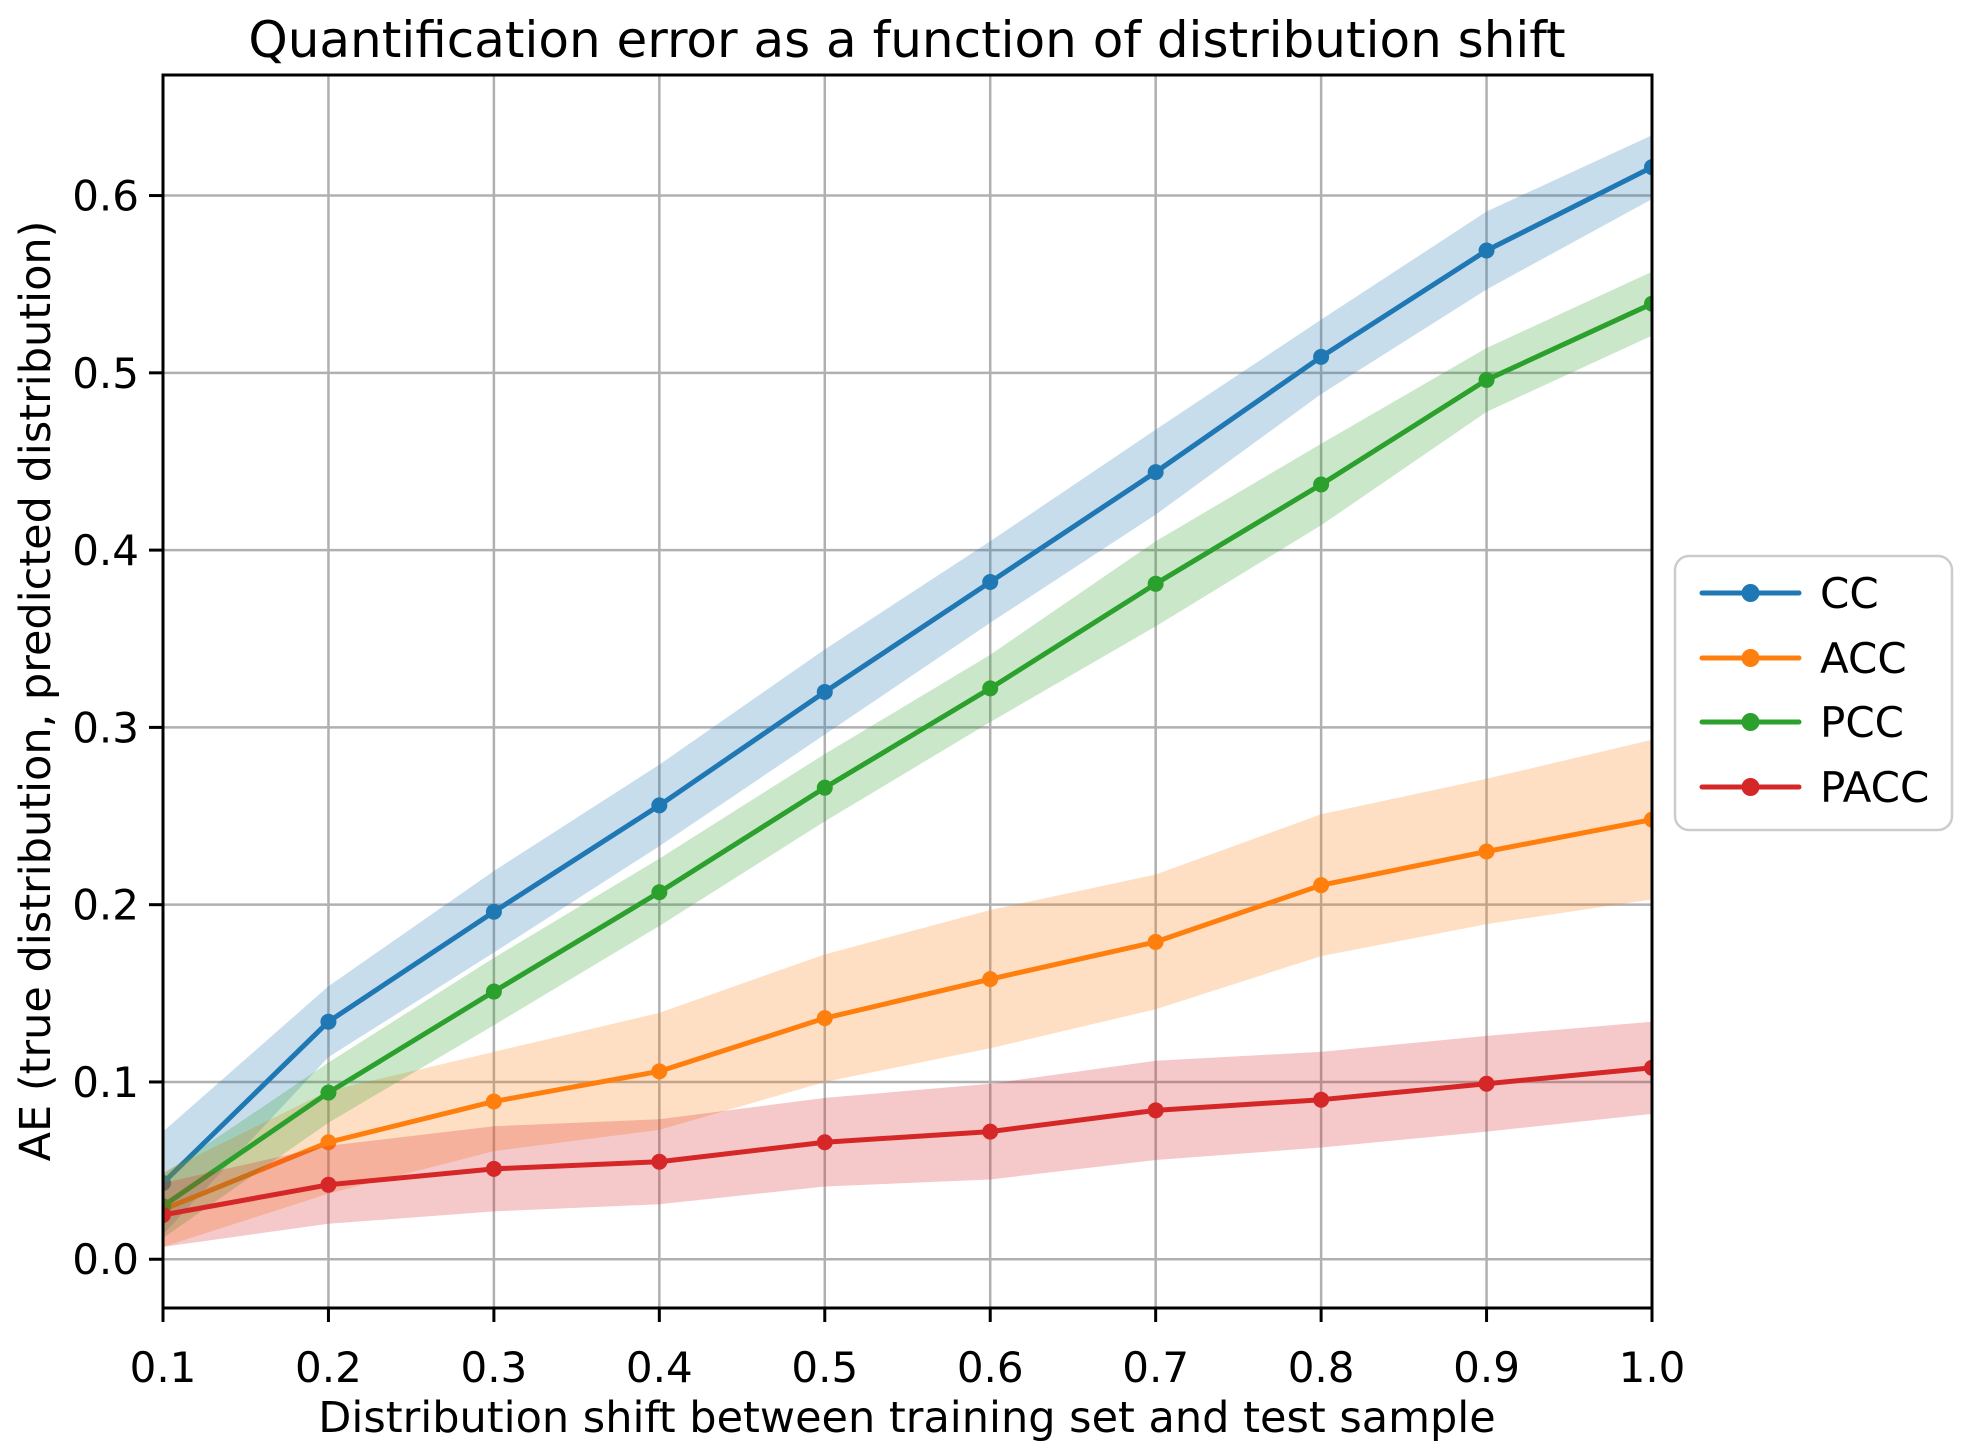 The width and height of the screenshot is (1969, 1446). Describe the element at coordinates (493, 1367) in the screenshot. I see `x-tick-label: 0.3` at that location.